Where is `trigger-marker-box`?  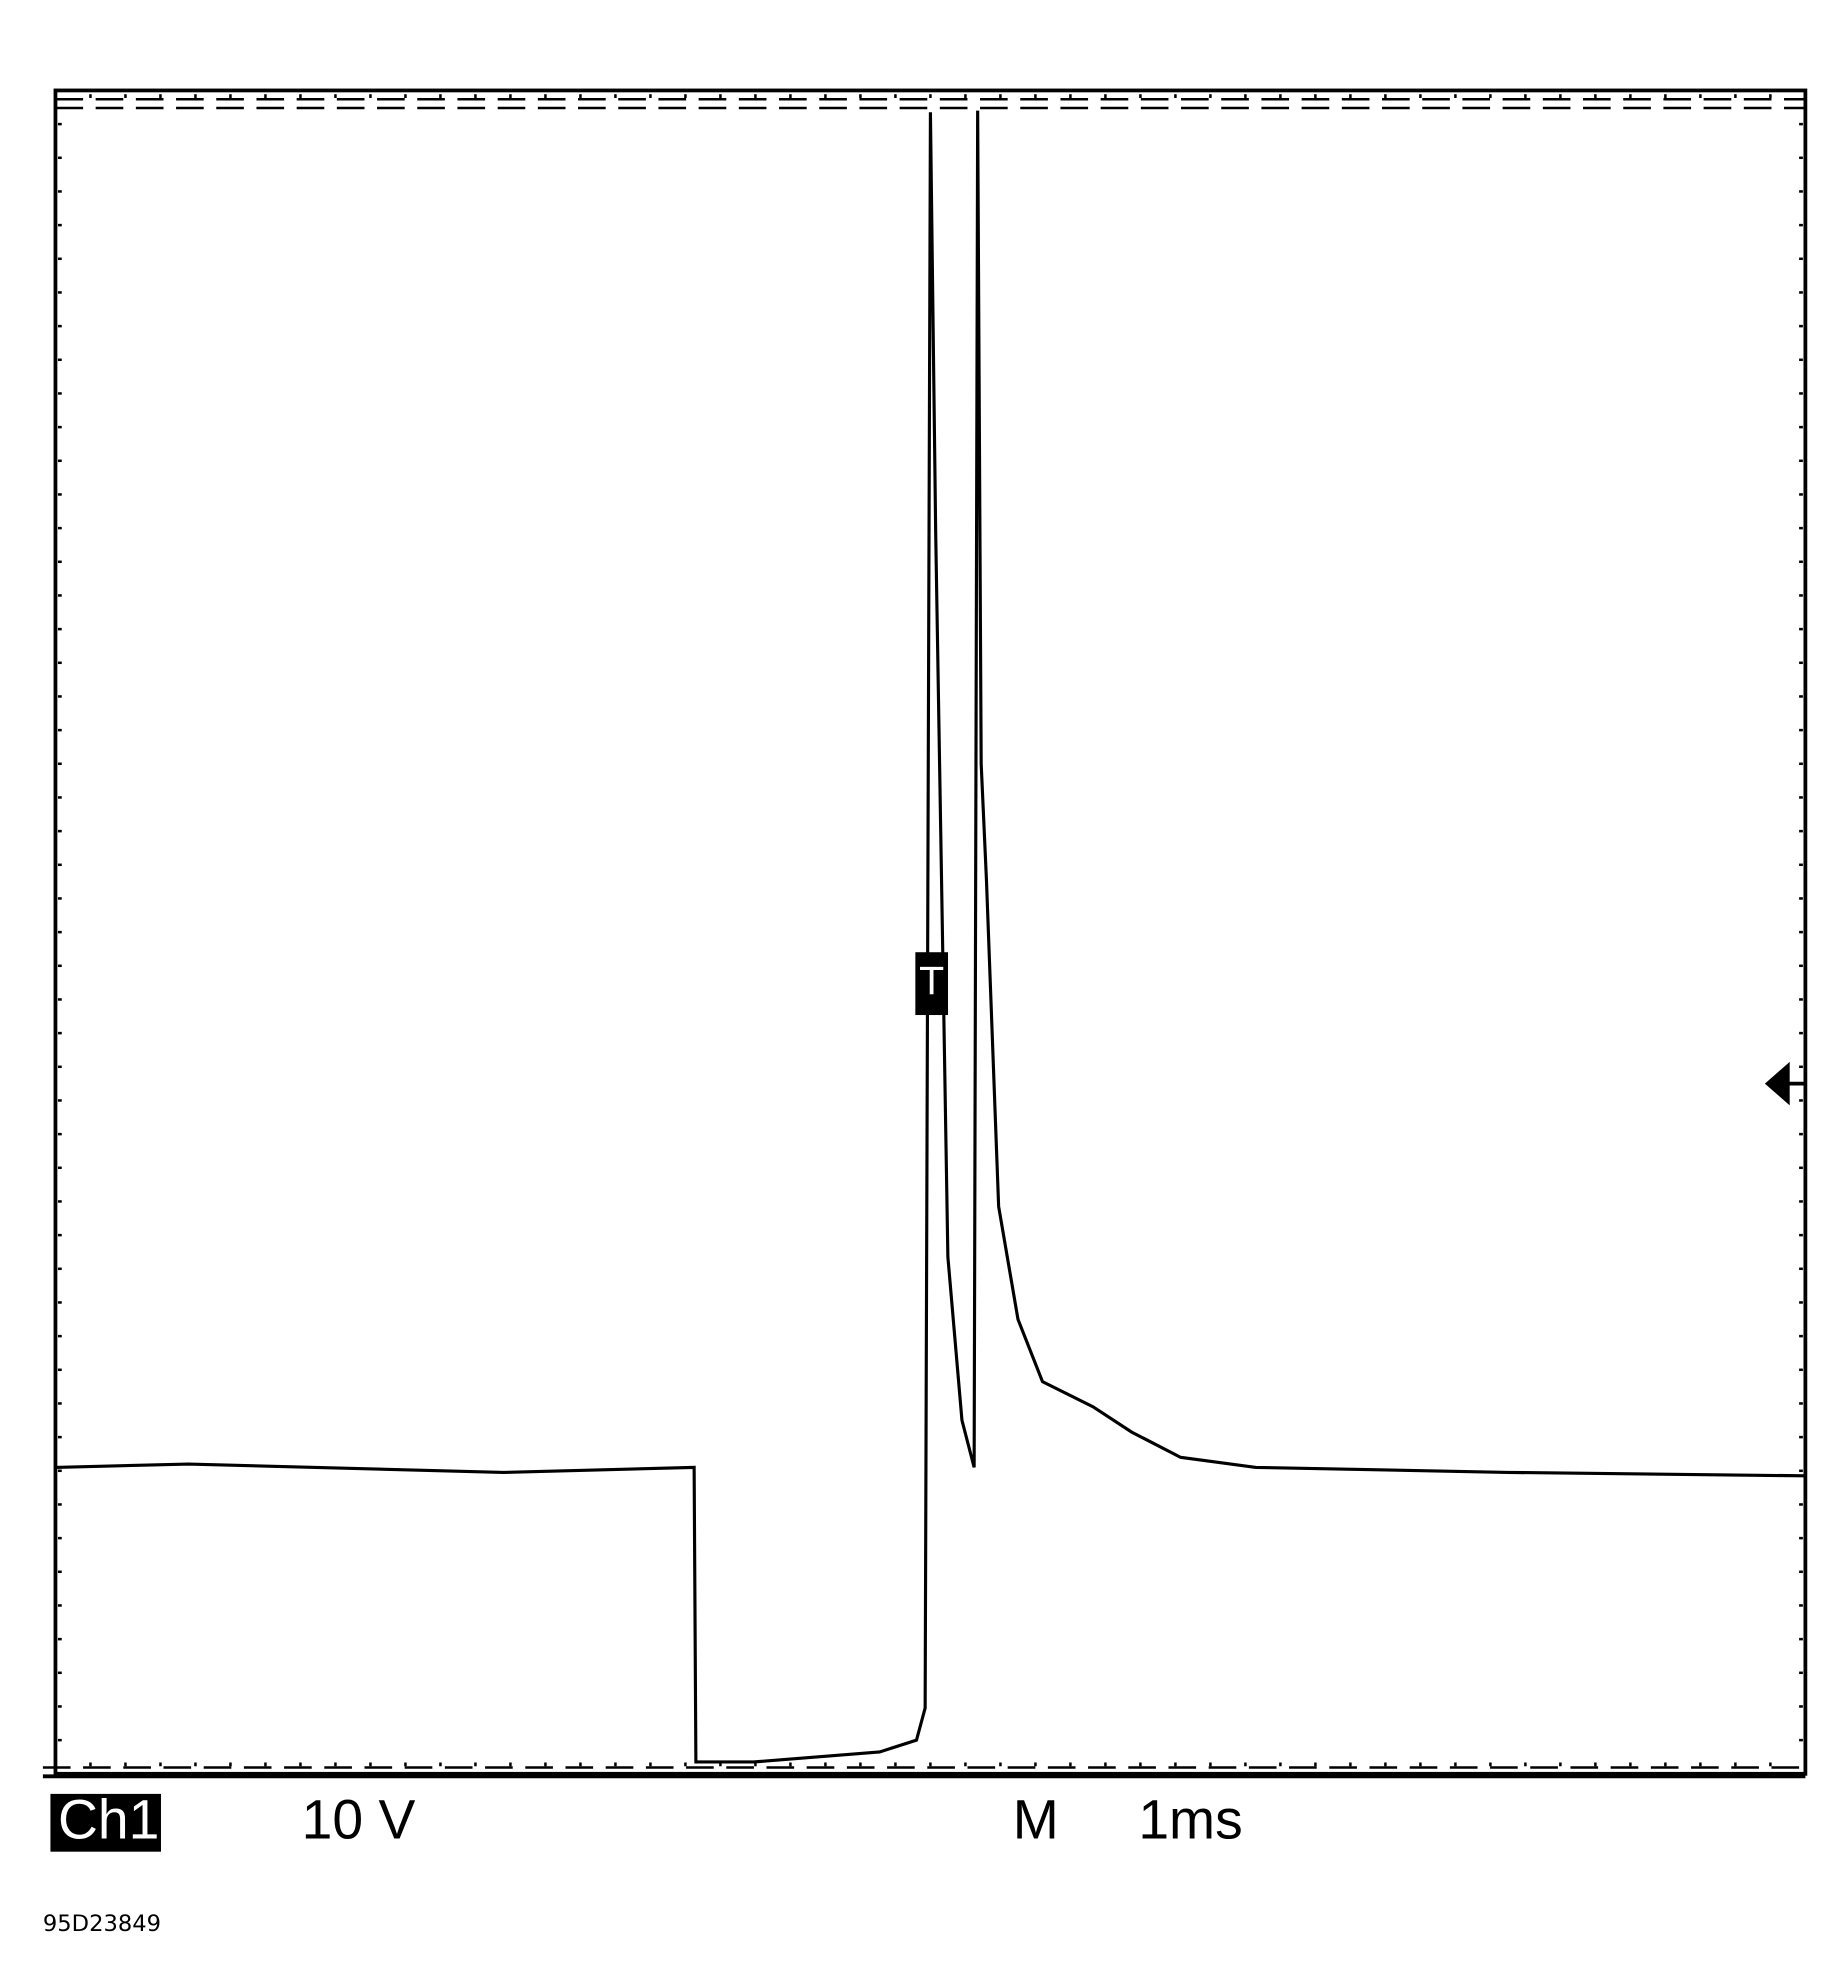
trigger-marker-box is located at coordinates (932, 984).